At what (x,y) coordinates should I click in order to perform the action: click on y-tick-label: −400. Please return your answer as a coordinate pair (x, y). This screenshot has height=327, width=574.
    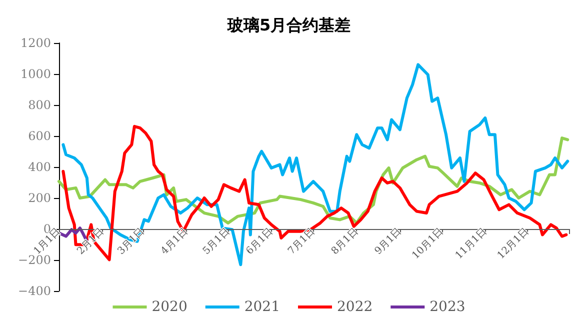
    Looking at the image, I should click on (34, 291).